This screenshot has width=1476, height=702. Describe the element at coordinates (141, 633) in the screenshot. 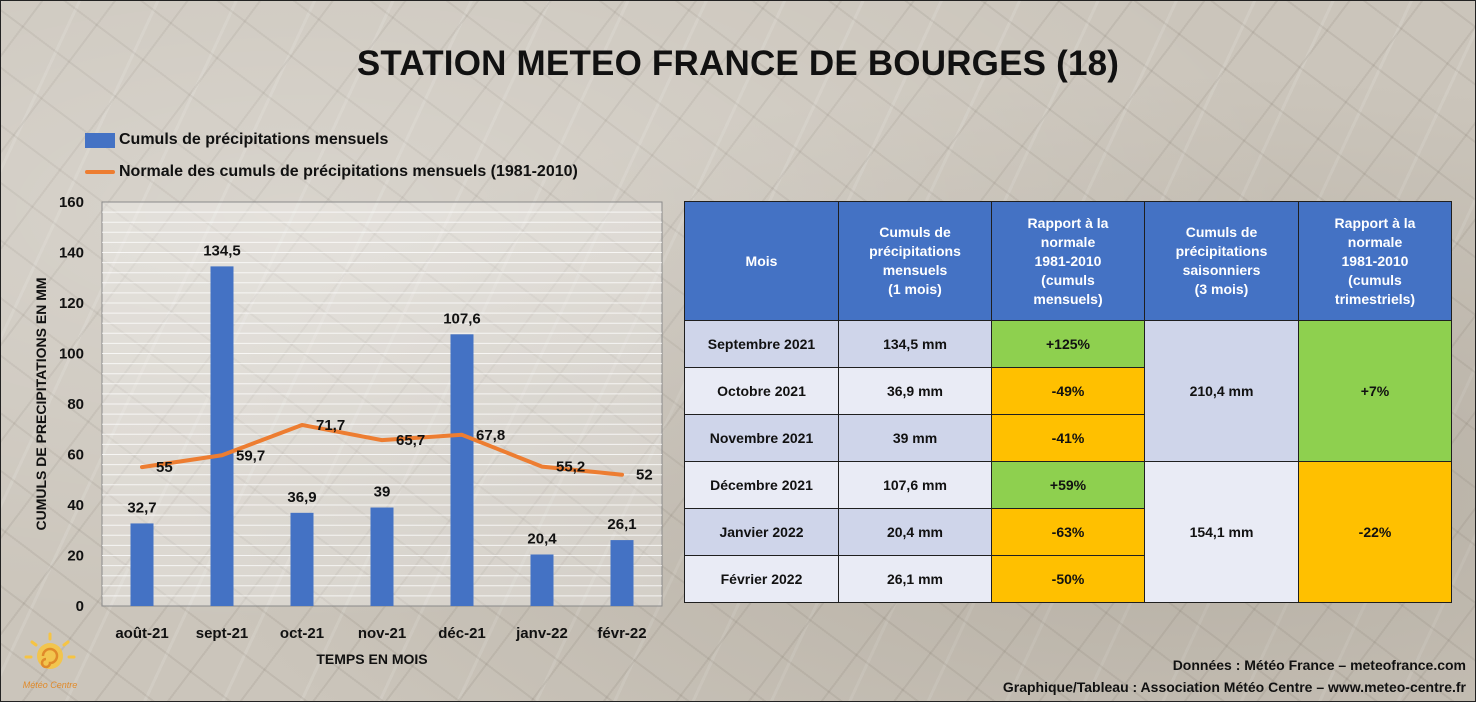

I see `x-tick-label: août-21` at that location.